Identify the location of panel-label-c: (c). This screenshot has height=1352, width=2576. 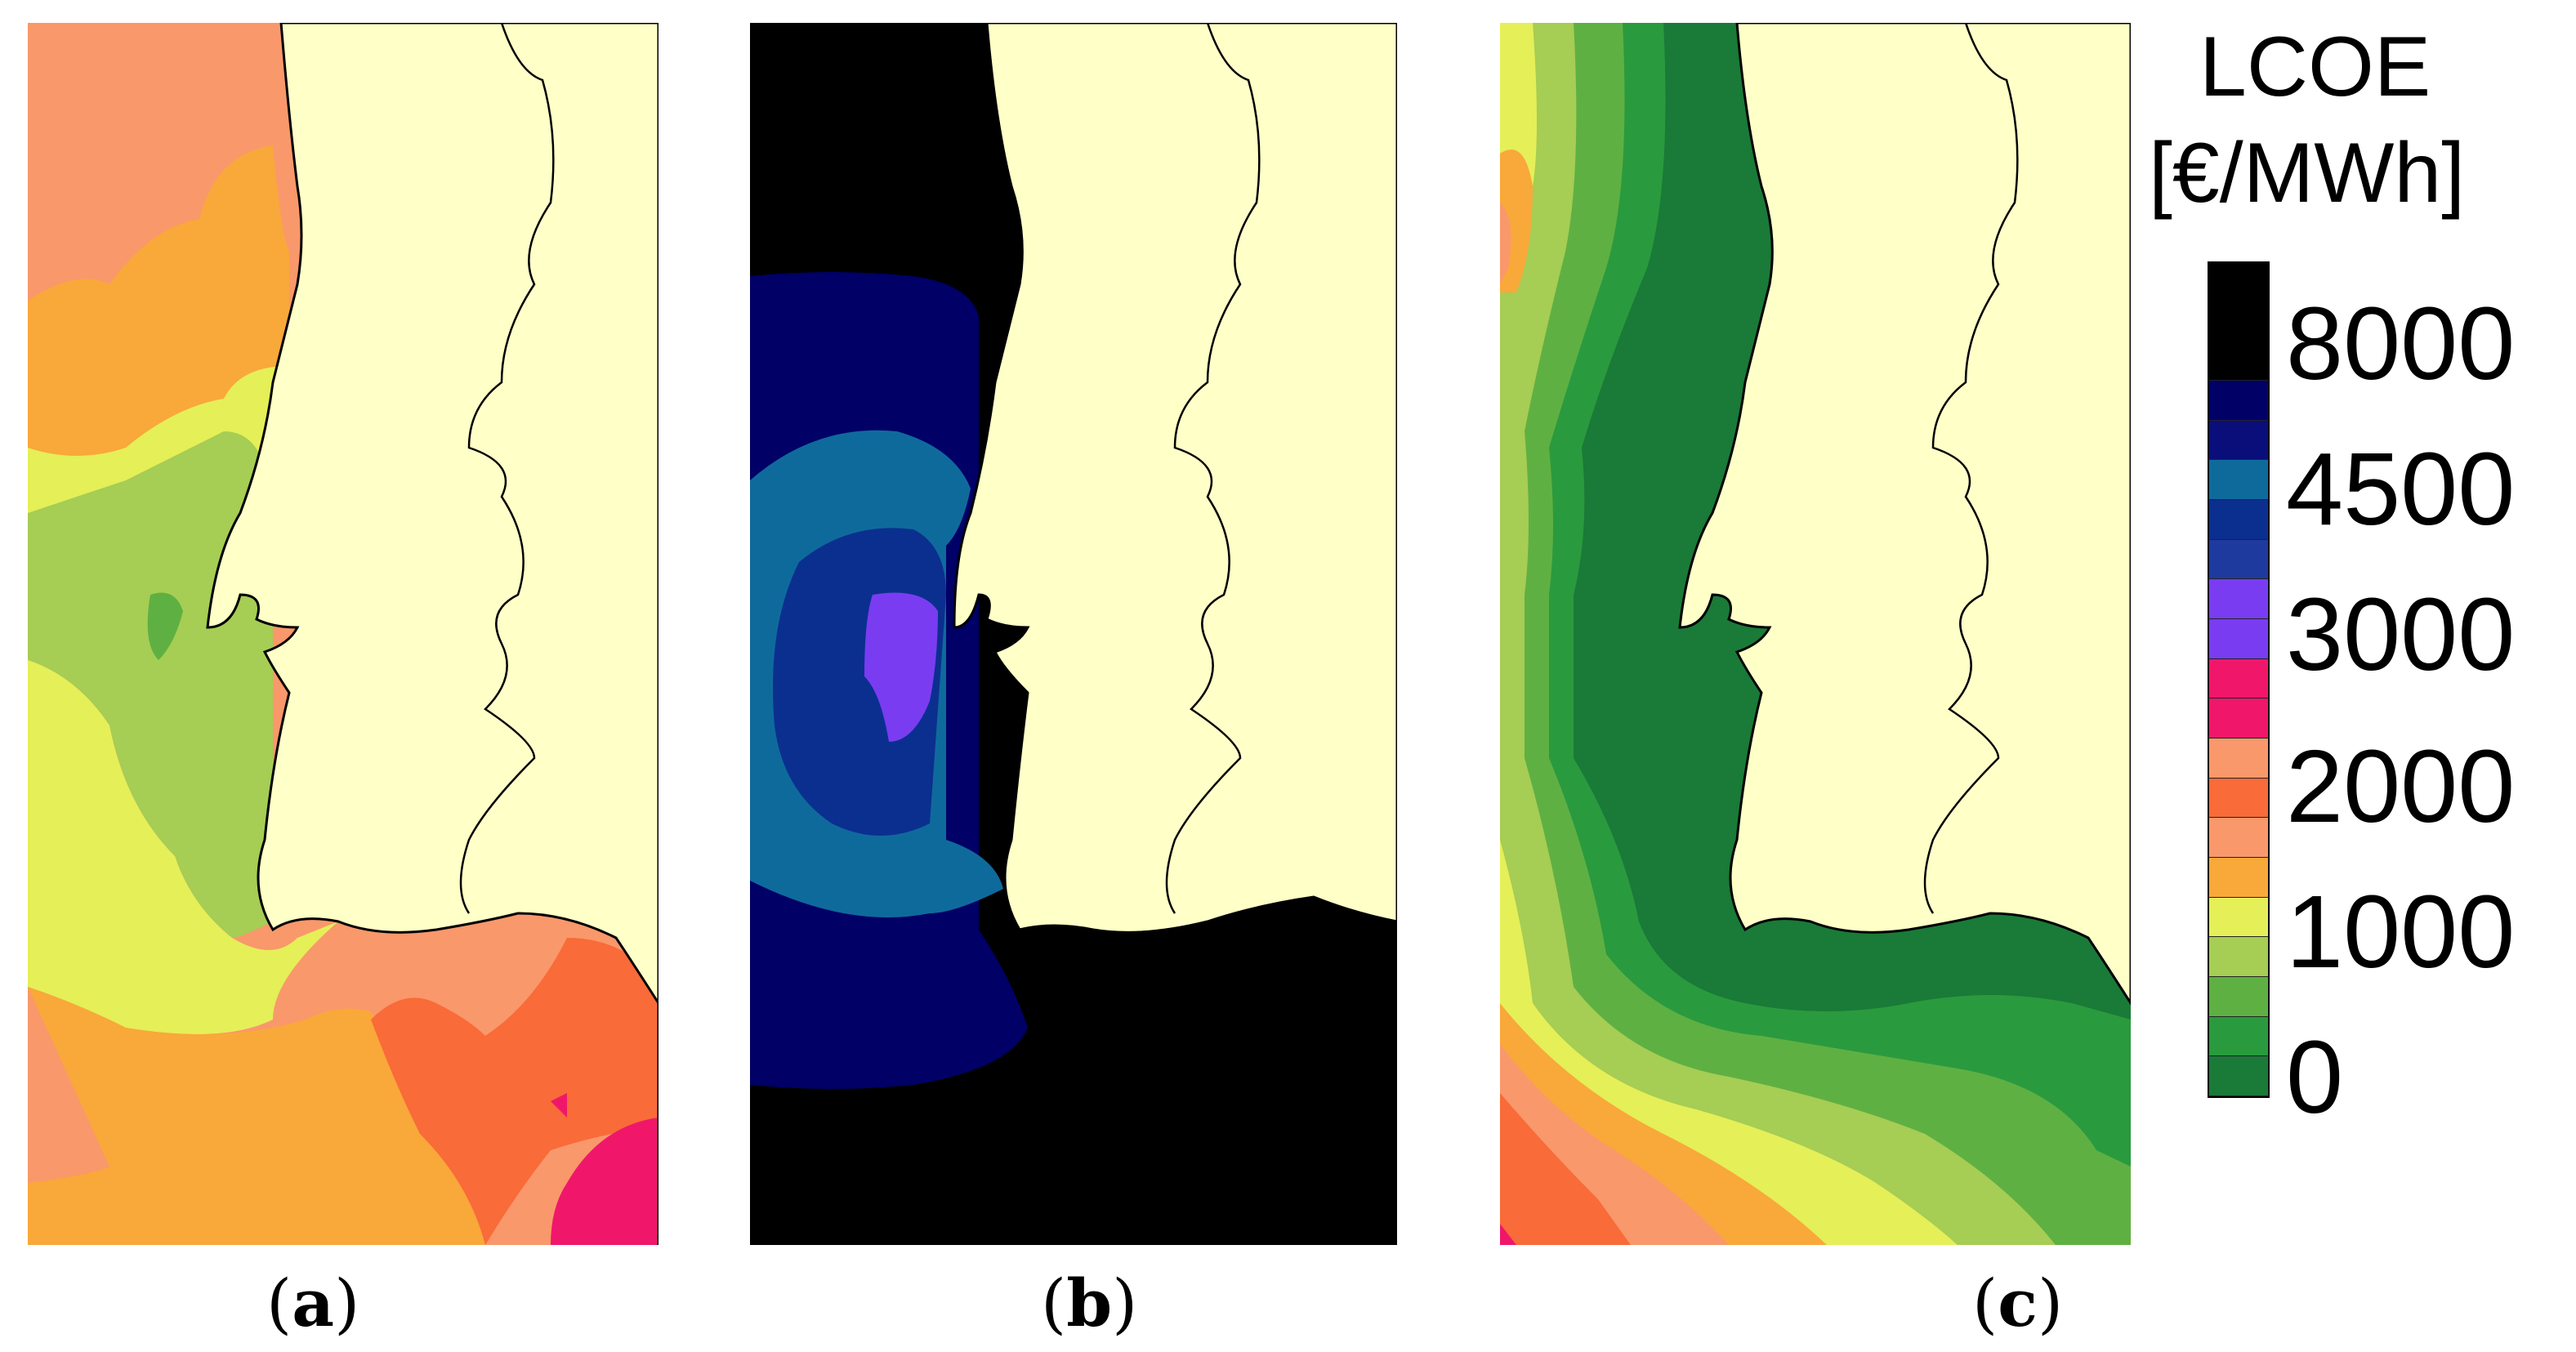
(2018, 1303).